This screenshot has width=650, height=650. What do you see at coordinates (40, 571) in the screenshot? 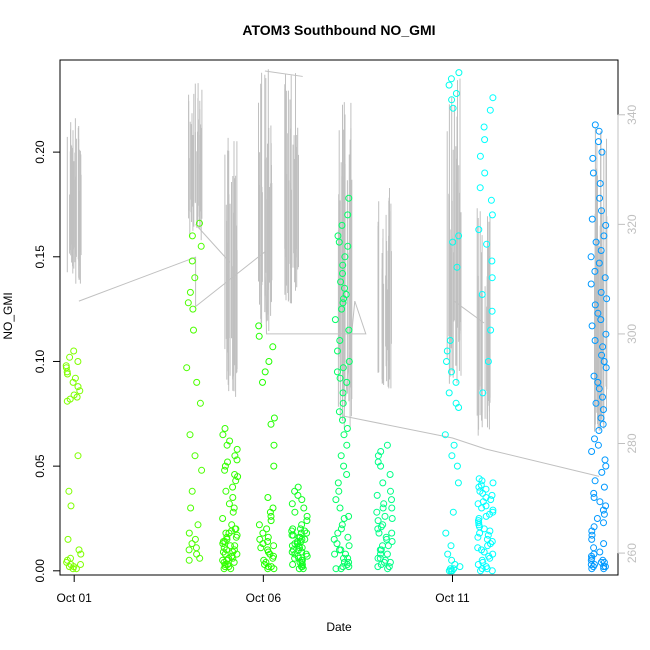
I see `y-tick-label: 0.00` at bounding box center [40, 571].